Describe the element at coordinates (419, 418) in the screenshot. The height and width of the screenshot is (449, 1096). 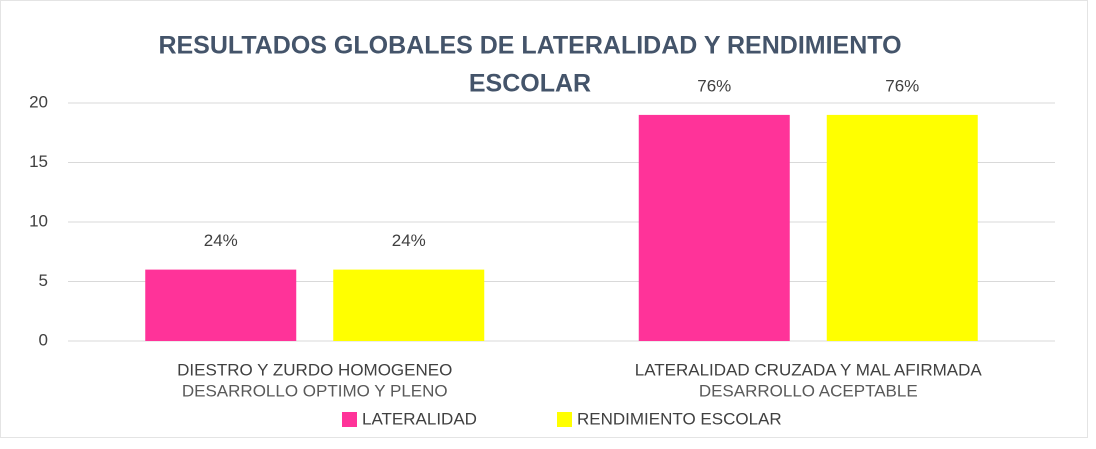
I see `legend-label: LATERALIDAD` at that location.